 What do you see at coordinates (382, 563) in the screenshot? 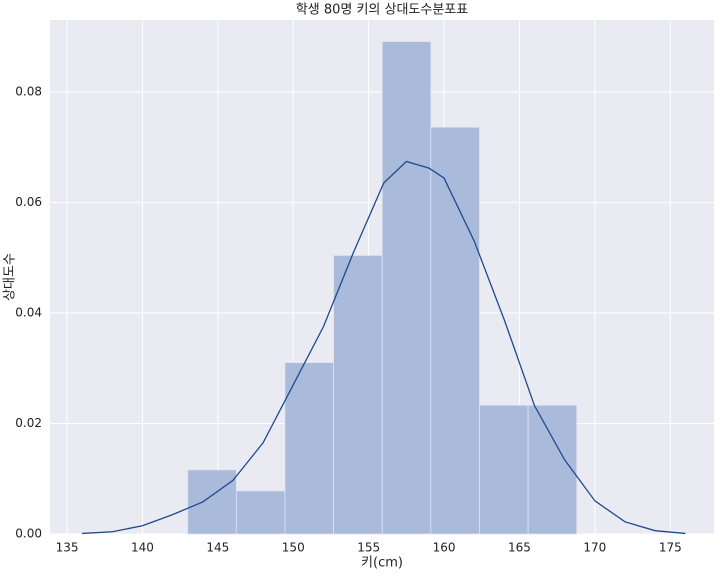
I see `x-axis-label: 키(cm)` at bounding box center [382, 563].